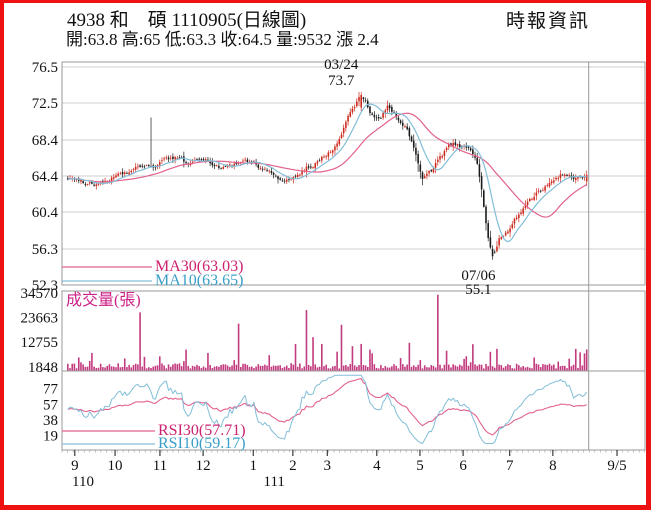 This screenshot has height=518, width=656. Describe the element at coordinates (325, 1) in the screenshot. I see `frame-border-top` at that location.